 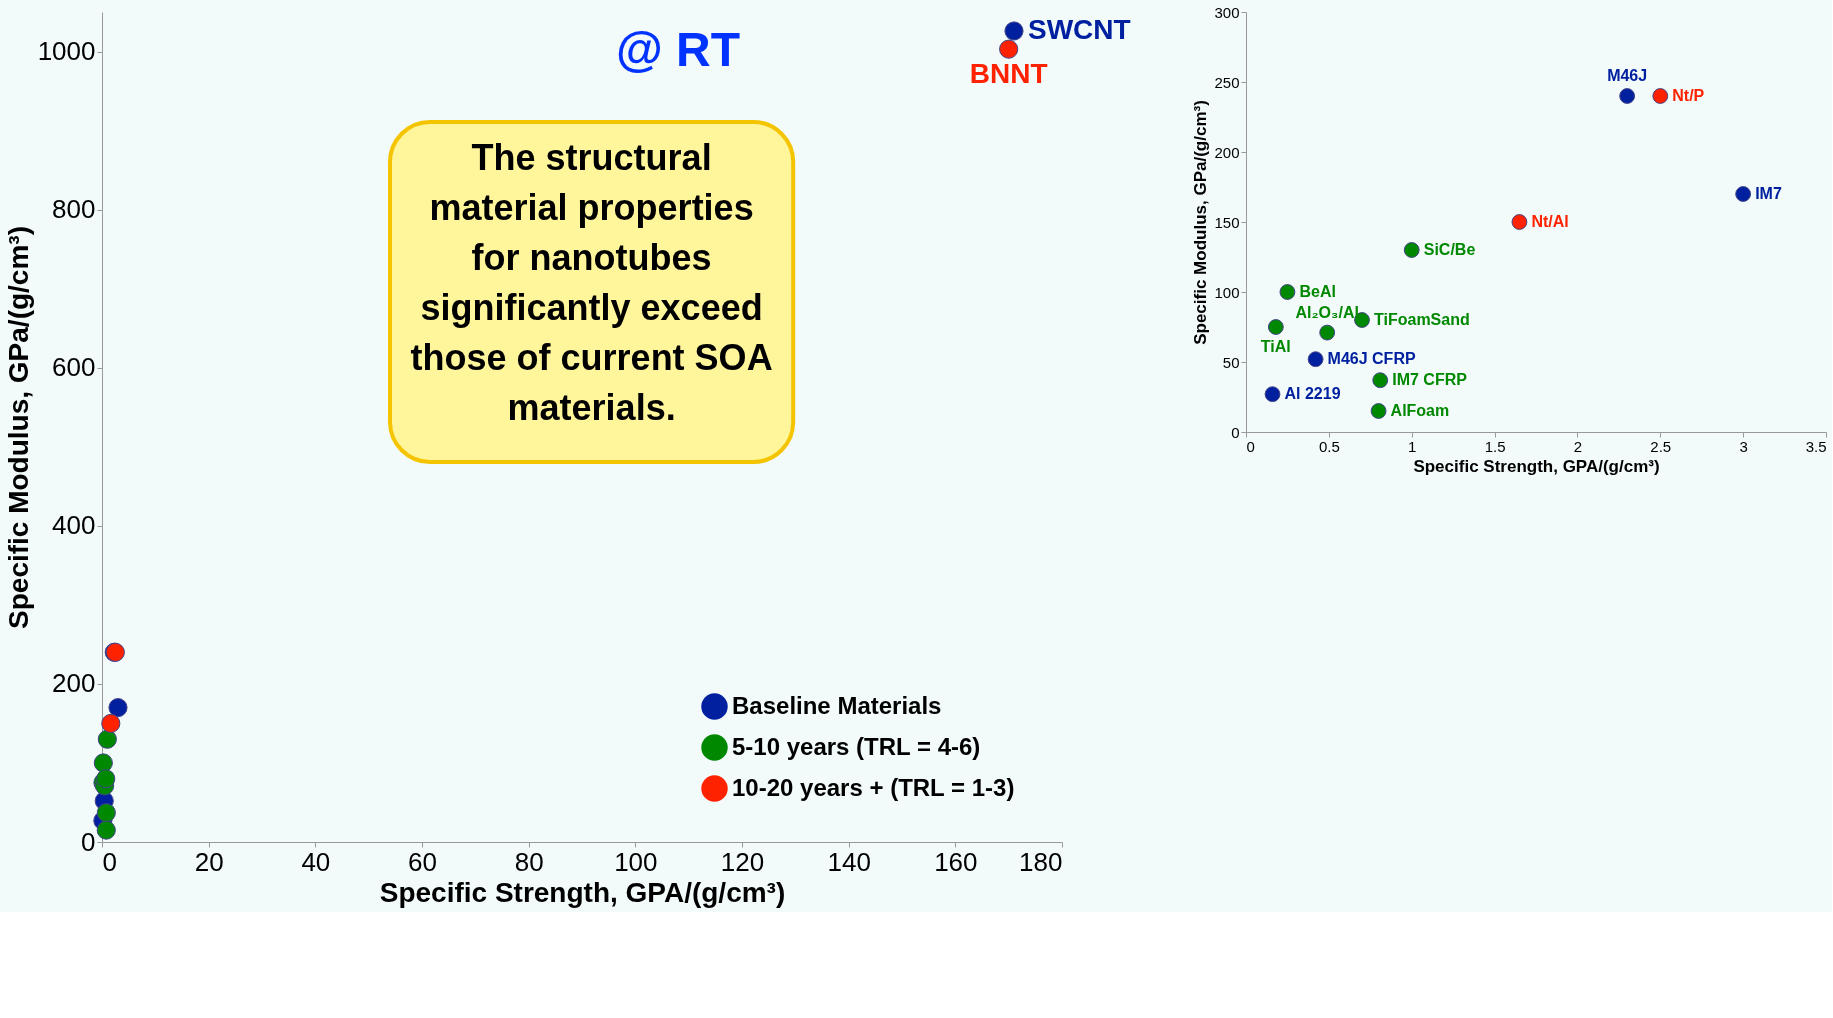 What do you see at coordinates (837, 705) in the screenshot?
I see `legend-label: Baseline Materials` at bounding box center [837, 705].